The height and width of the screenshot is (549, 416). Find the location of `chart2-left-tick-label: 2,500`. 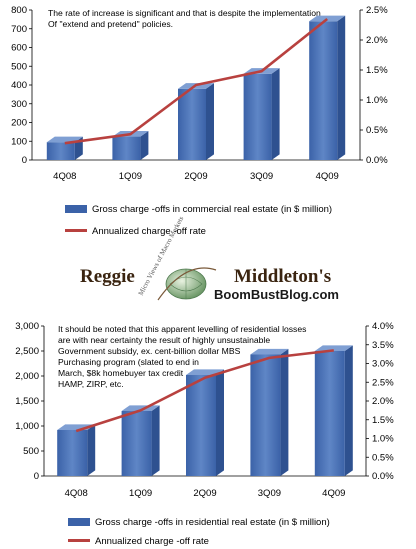

chart2-left-tick-label: 2,500 is located at coordinates (27, 351).